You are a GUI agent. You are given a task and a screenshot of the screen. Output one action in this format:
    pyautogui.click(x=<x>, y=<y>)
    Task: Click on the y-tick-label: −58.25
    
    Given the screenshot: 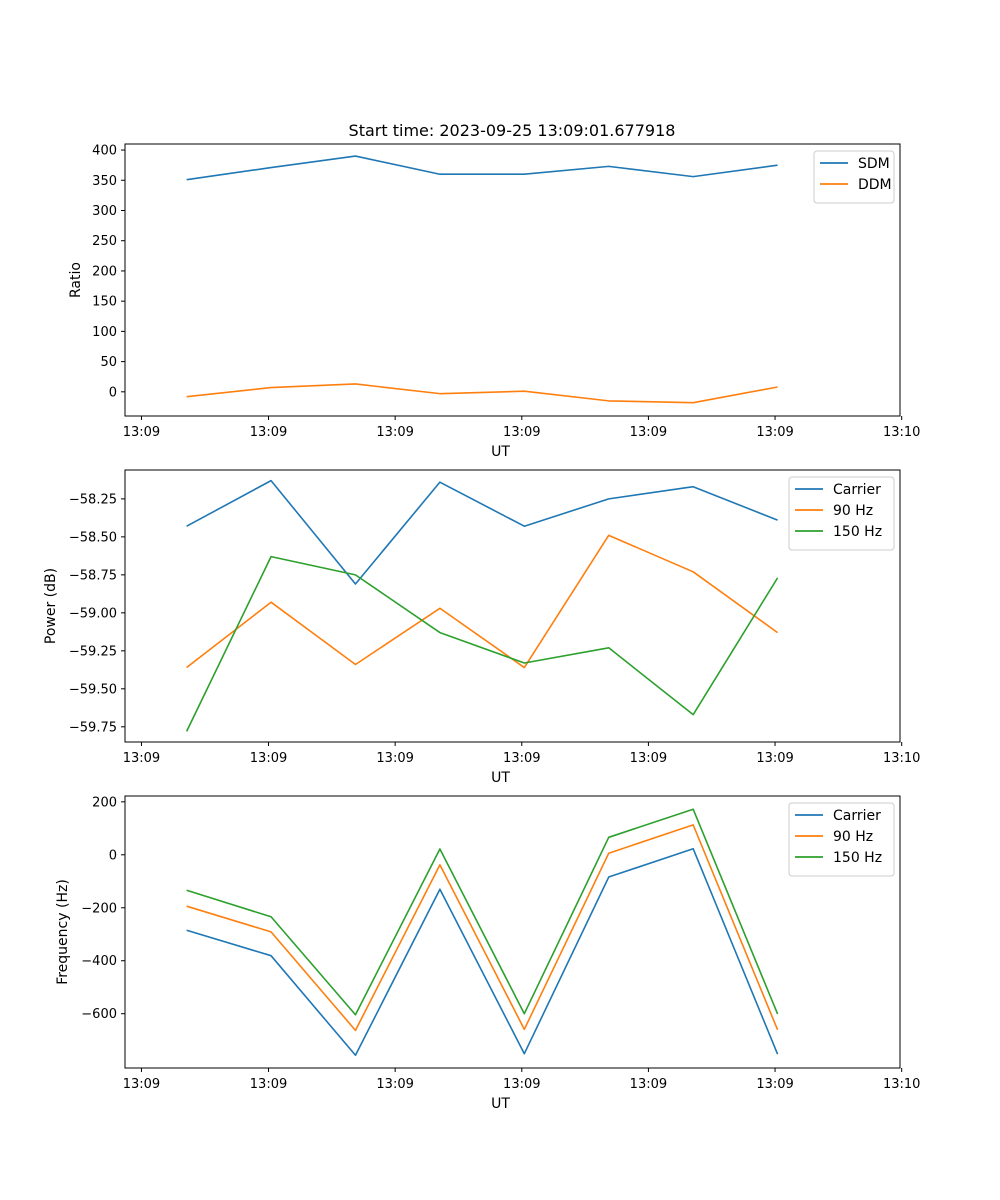 What is the action you would take?
    pyautogui.click(x=93, y=499)
    